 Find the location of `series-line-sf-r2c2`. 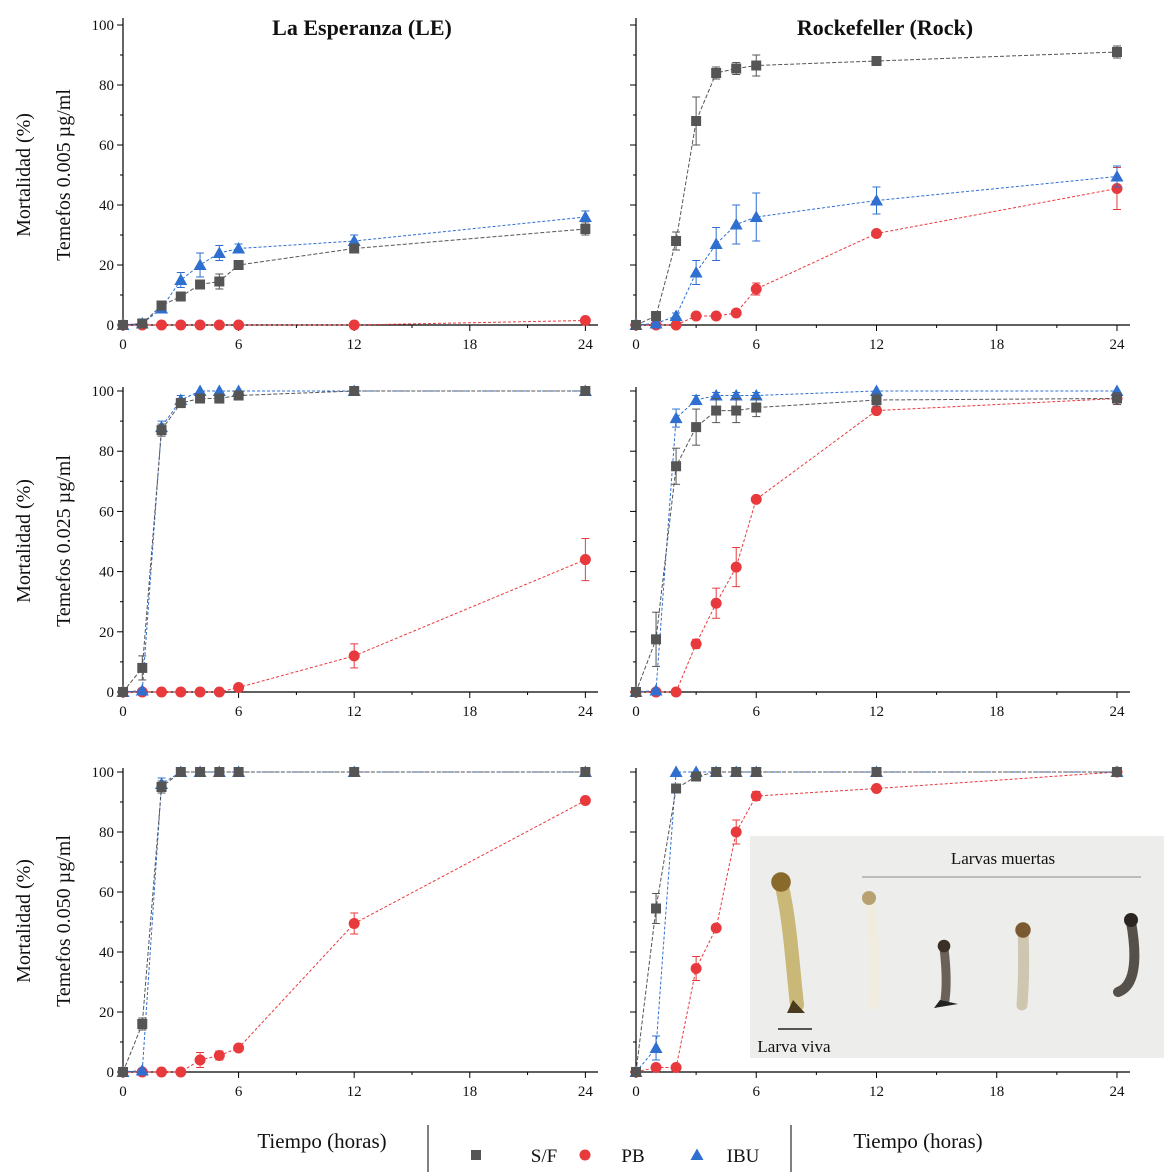

series-line-sf-r2c2 is located at coordinates (876, 545).